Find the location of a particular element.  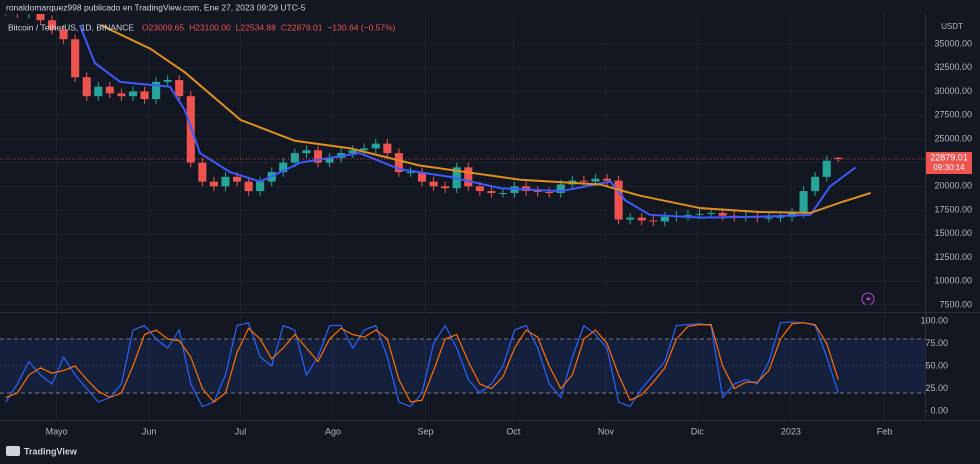

ohlc-value: C22879.01 is located at coordinates (302, 27).